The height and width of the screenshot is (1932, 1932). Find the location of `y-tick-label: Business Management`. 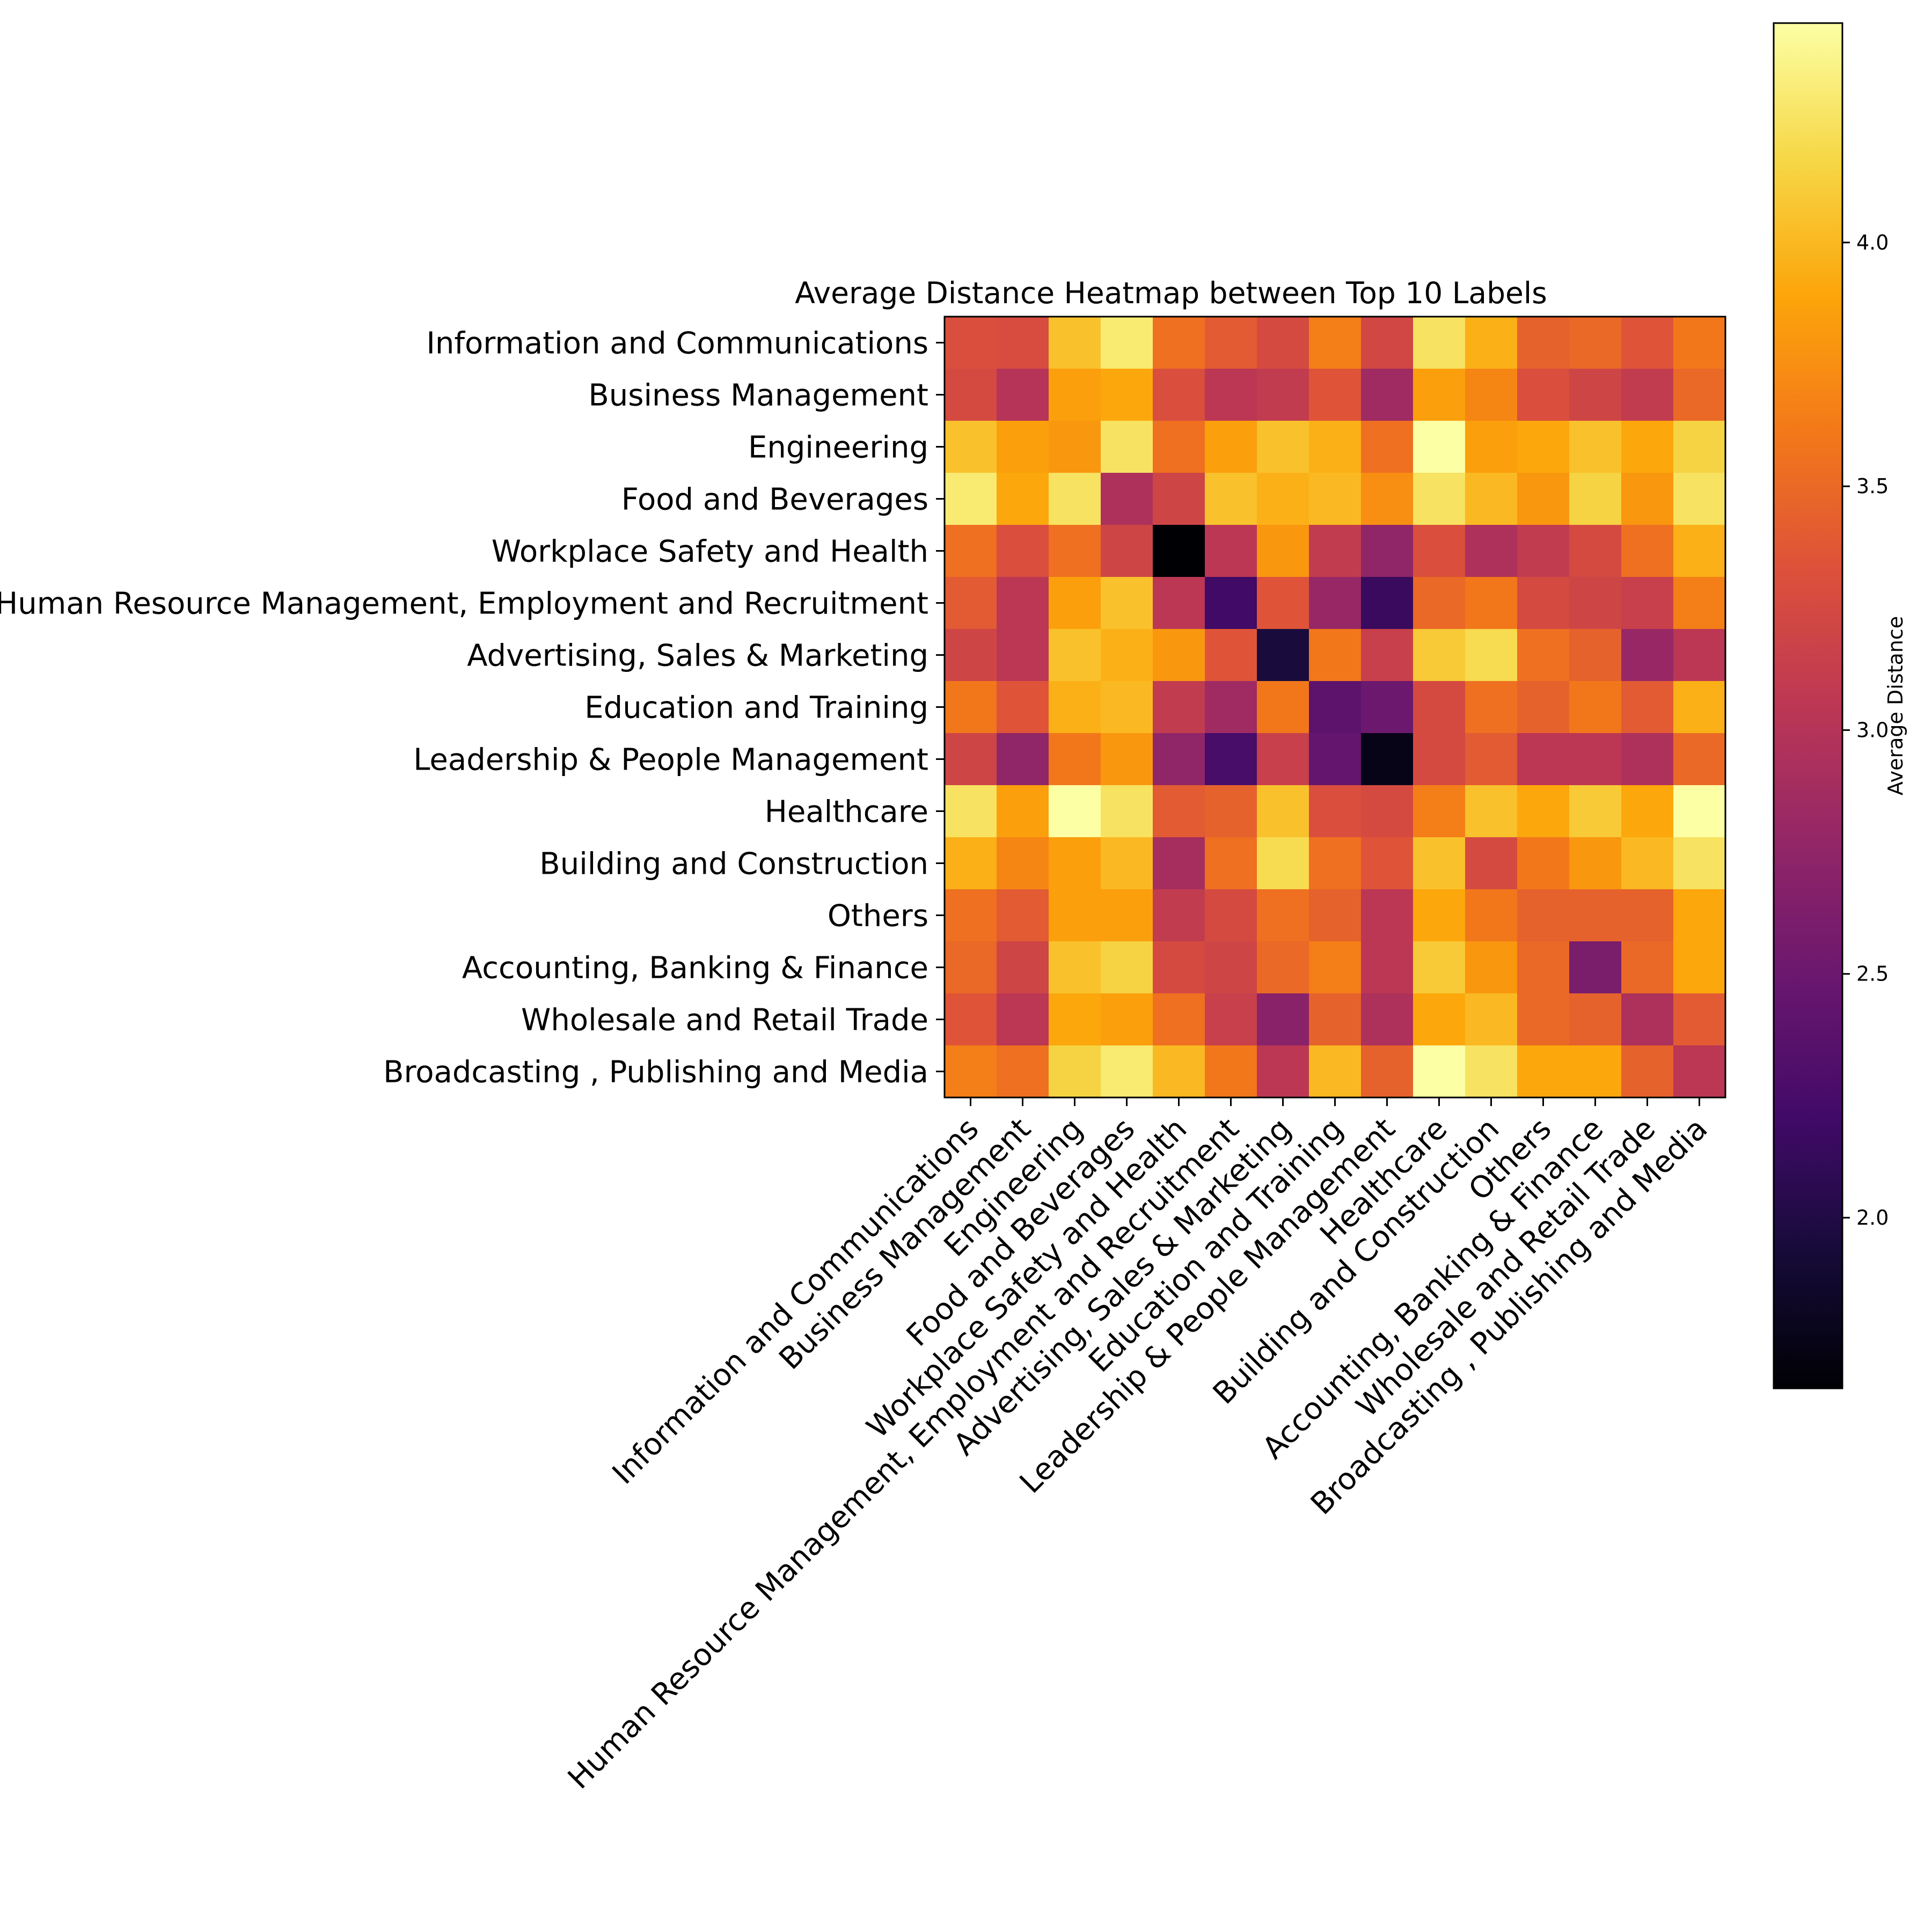

y-tick-label: Business Management is located at coordinates (758, 395).